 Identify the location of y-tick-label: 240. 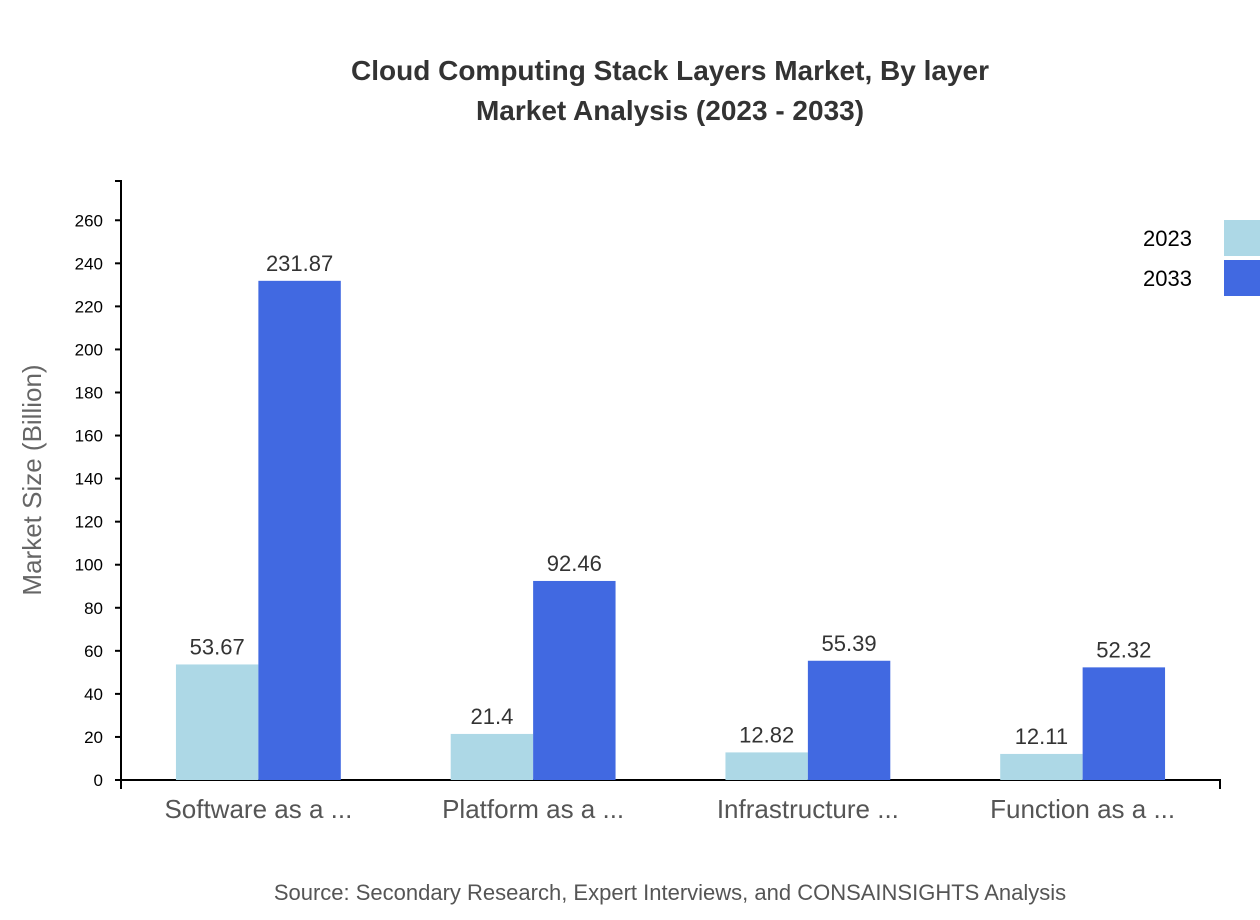
(89, 263).